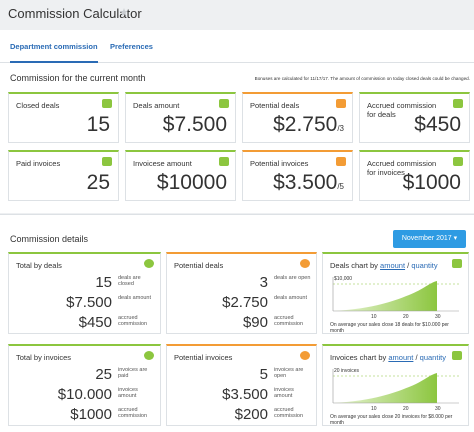  I want to click on stat-value: $7.500, so click(194, 124).